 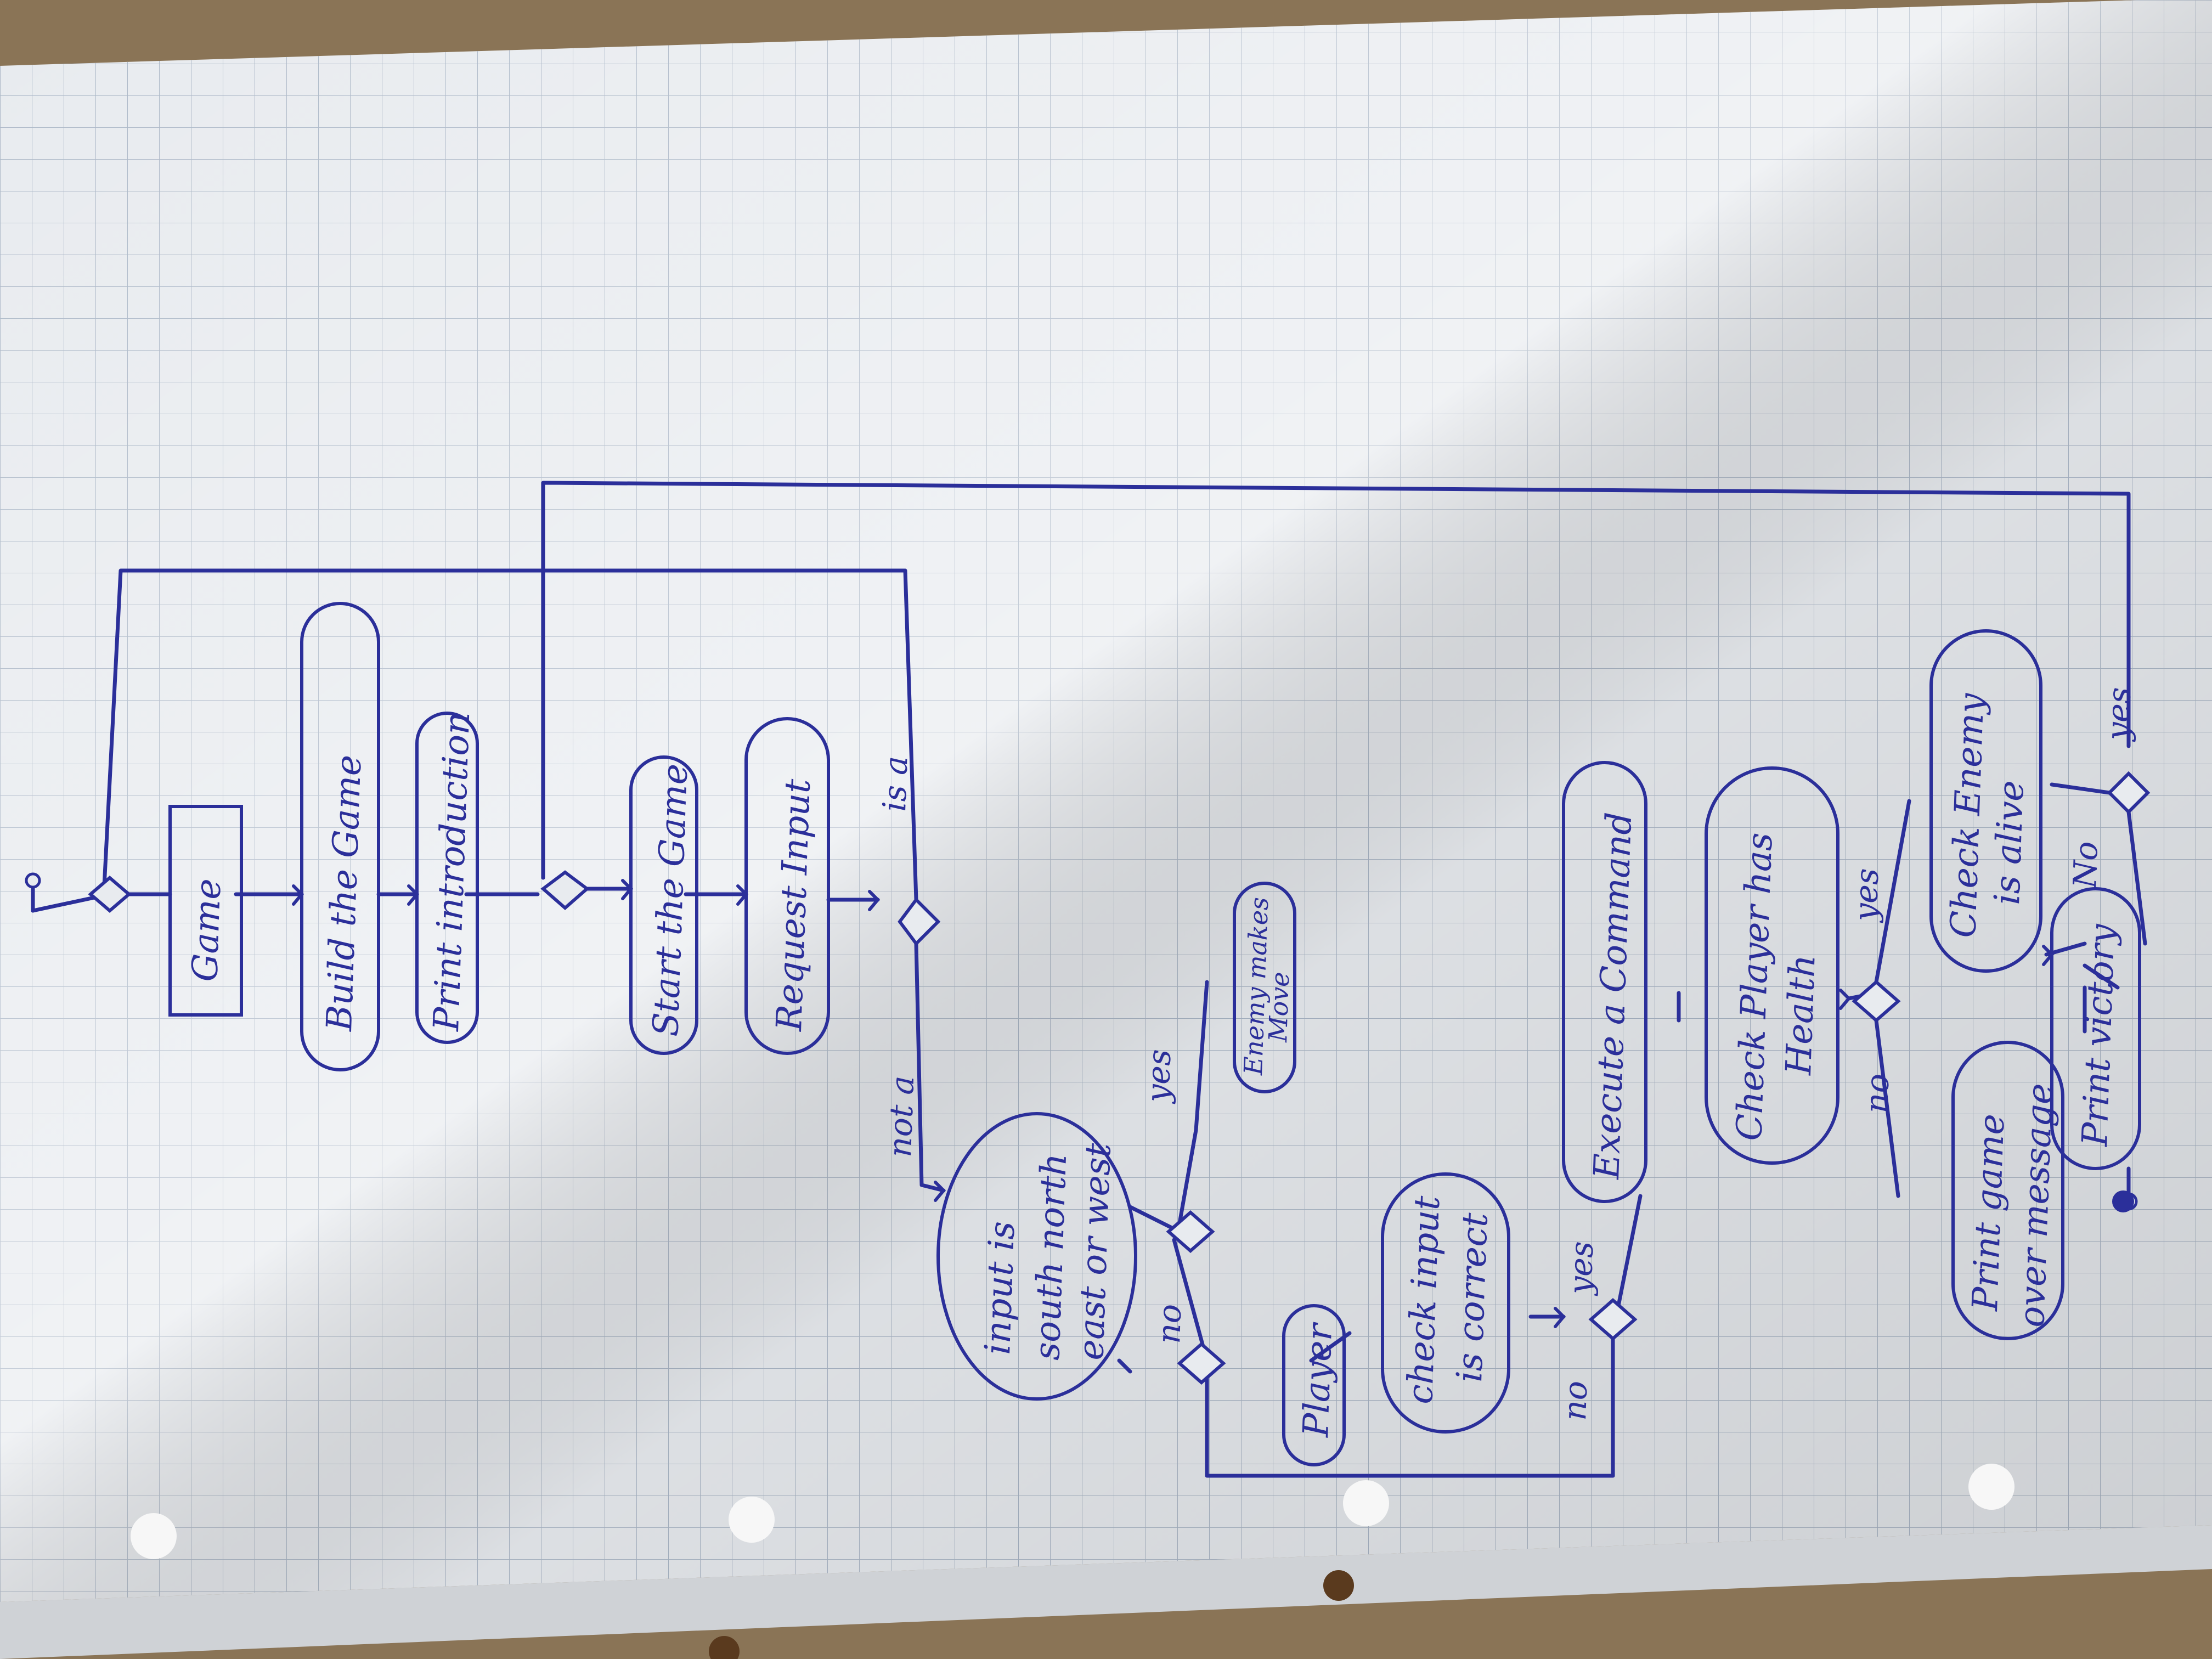 What do you see at coordinates (901, 1116) in the screenshot?
I see `edge-label-not-a: not a` at bounding box center [901, 1116].